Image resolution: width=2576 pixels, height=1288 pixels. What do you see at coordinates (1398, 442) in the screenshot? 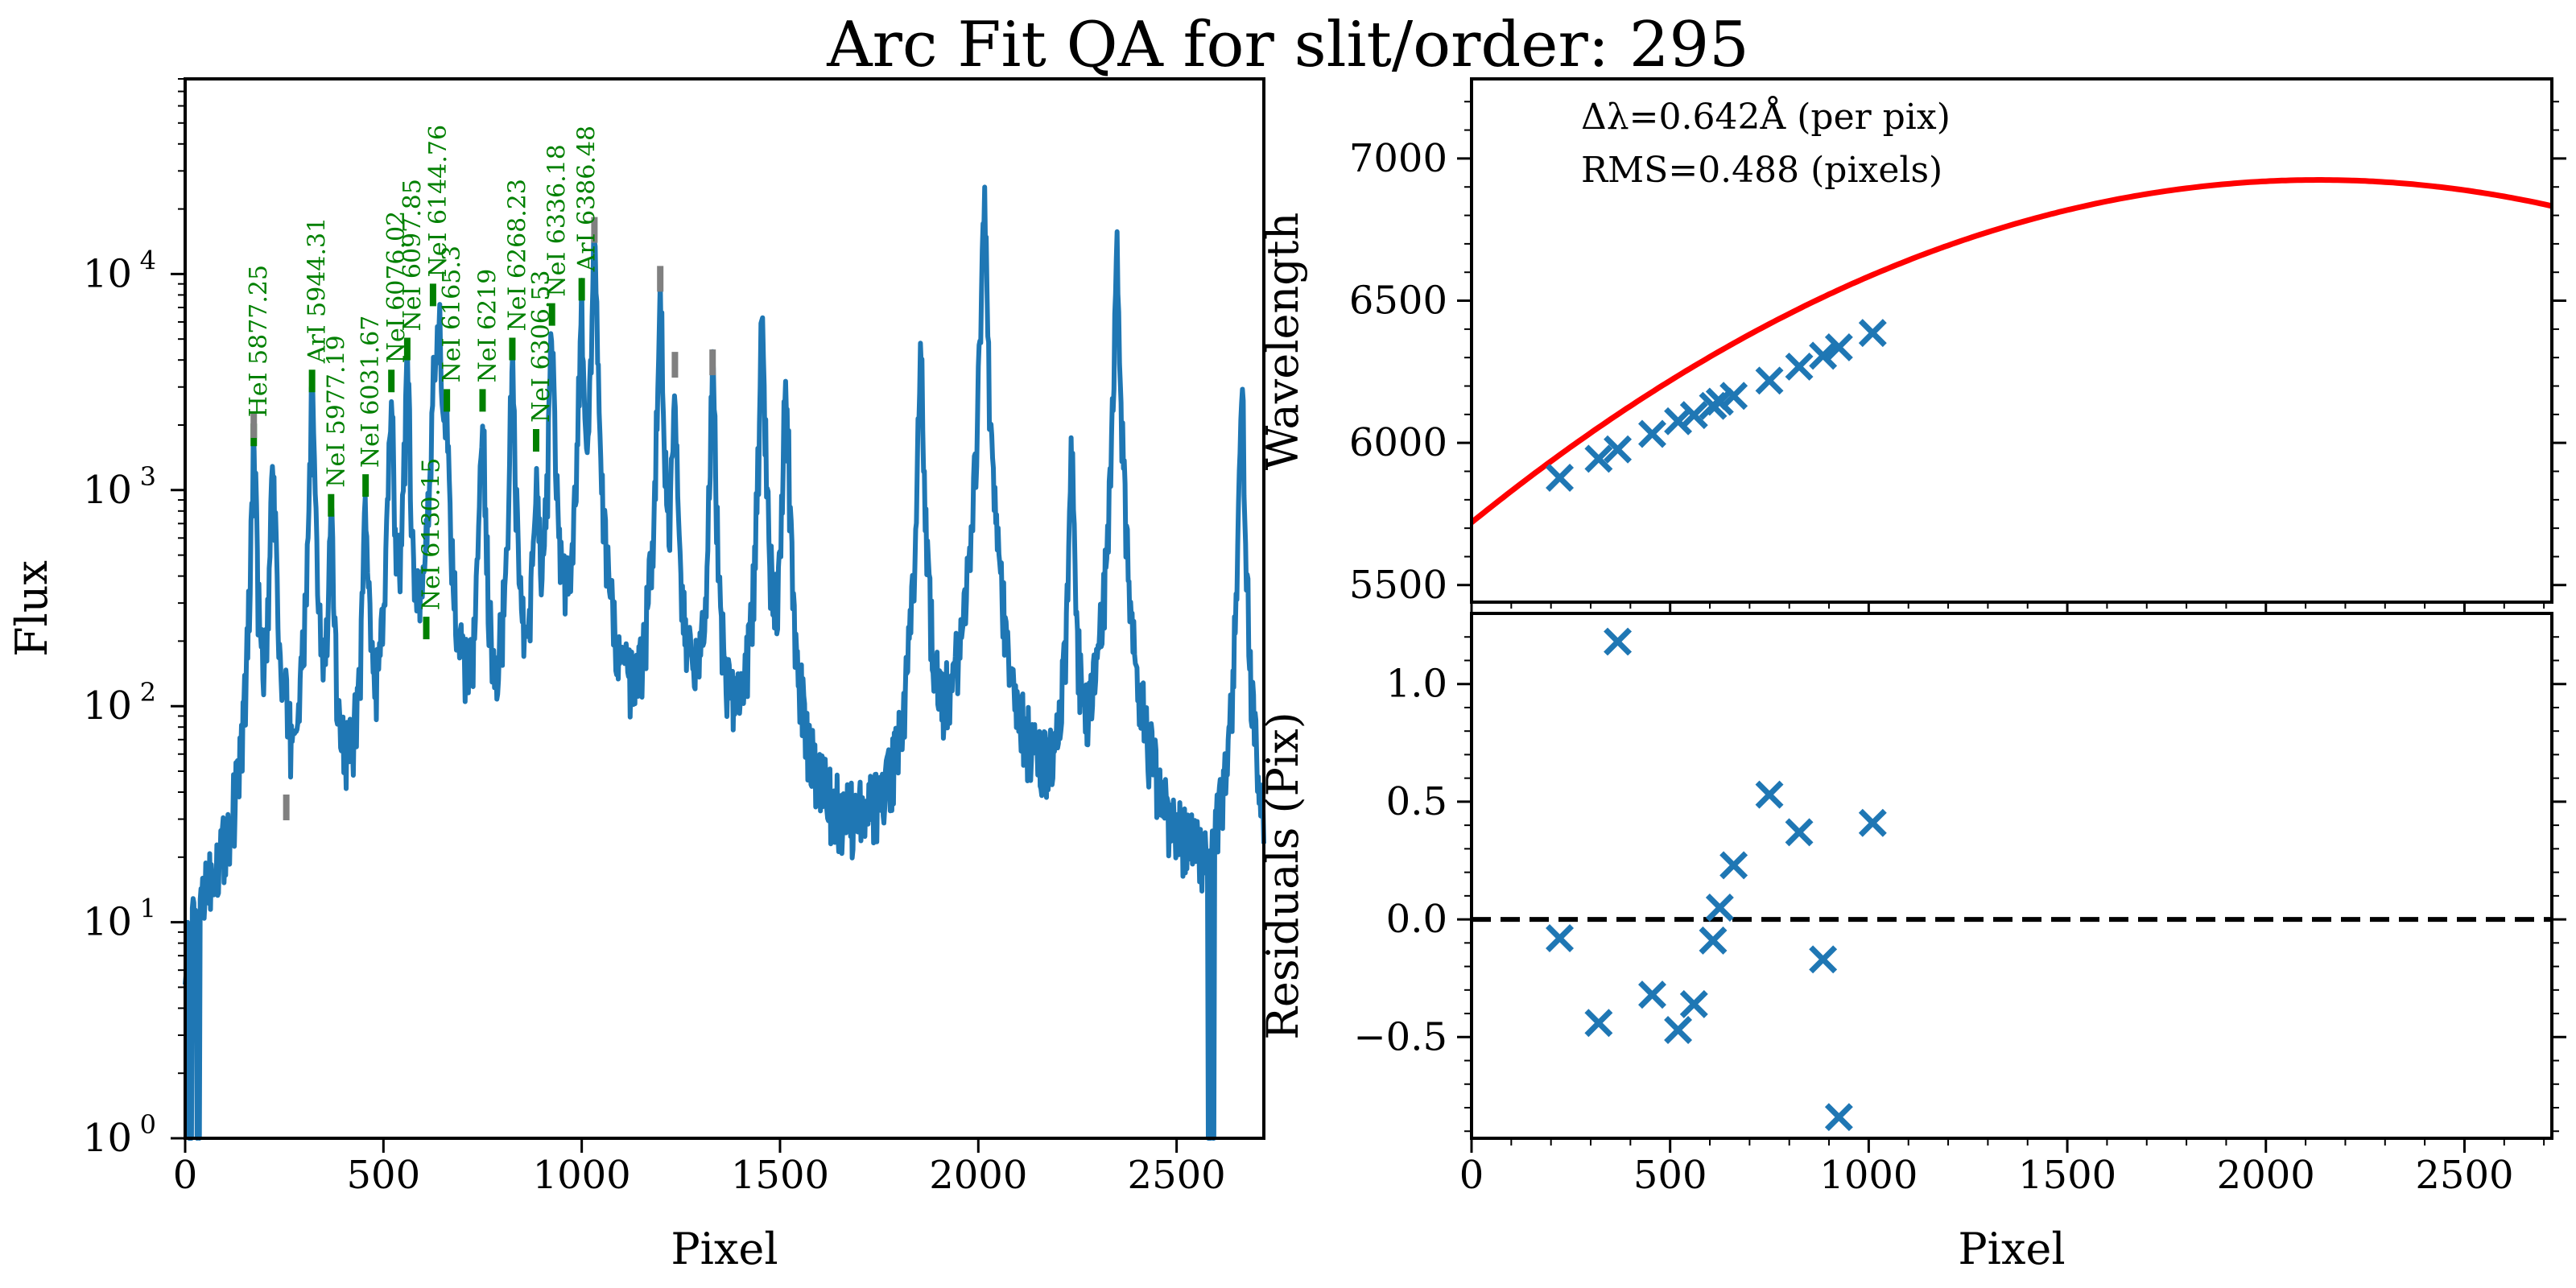
I see `wavelength-ytick-label: 6000` at bounding box center [1398, 442].